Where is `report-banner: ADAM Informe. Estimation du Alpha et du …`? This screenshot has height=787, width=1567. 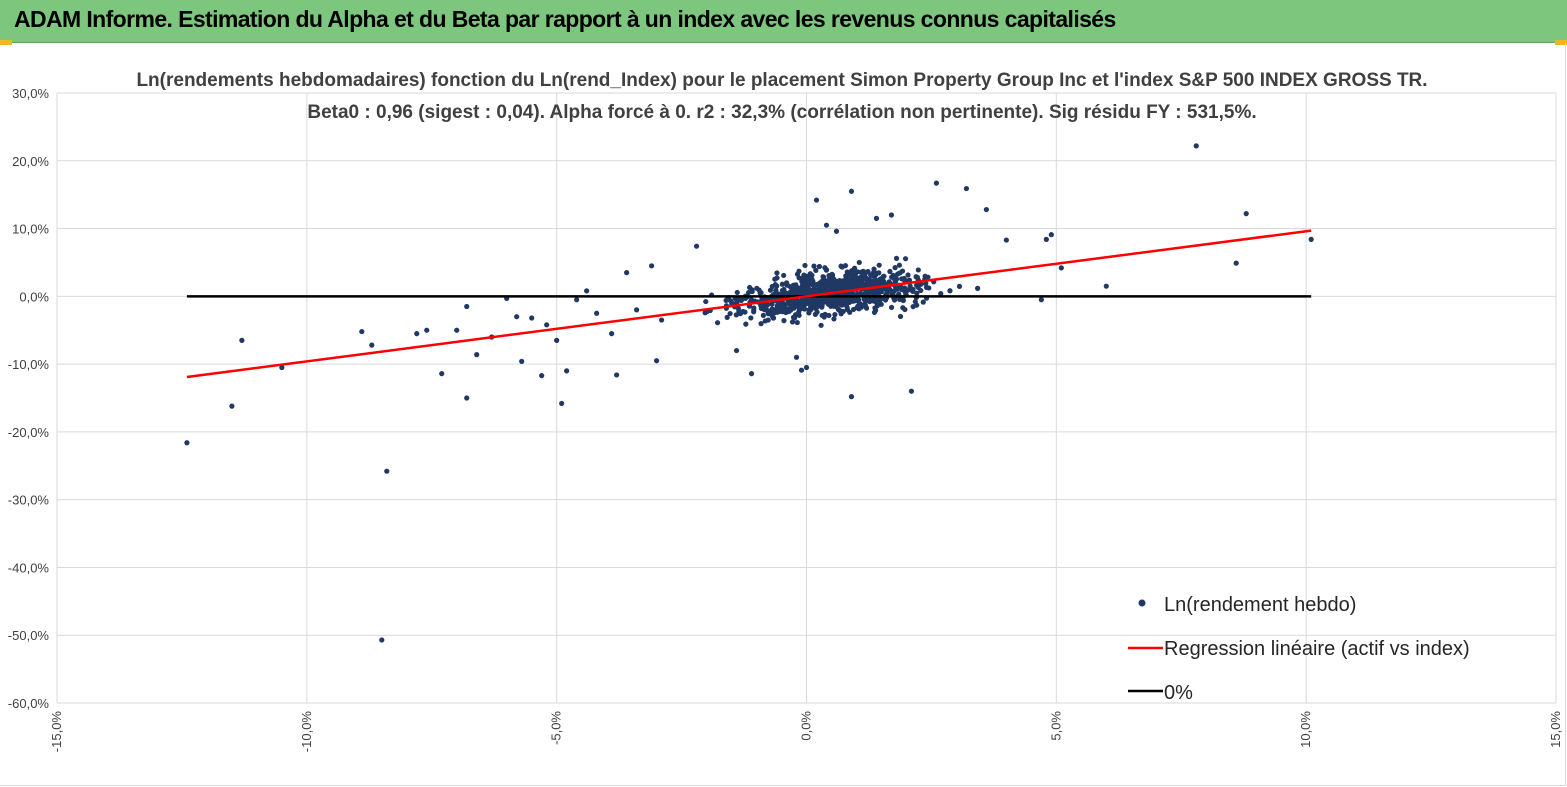
report-banner: ADAM Informe. Estimation du Alpha et du … is located at coordinates (783, 21).